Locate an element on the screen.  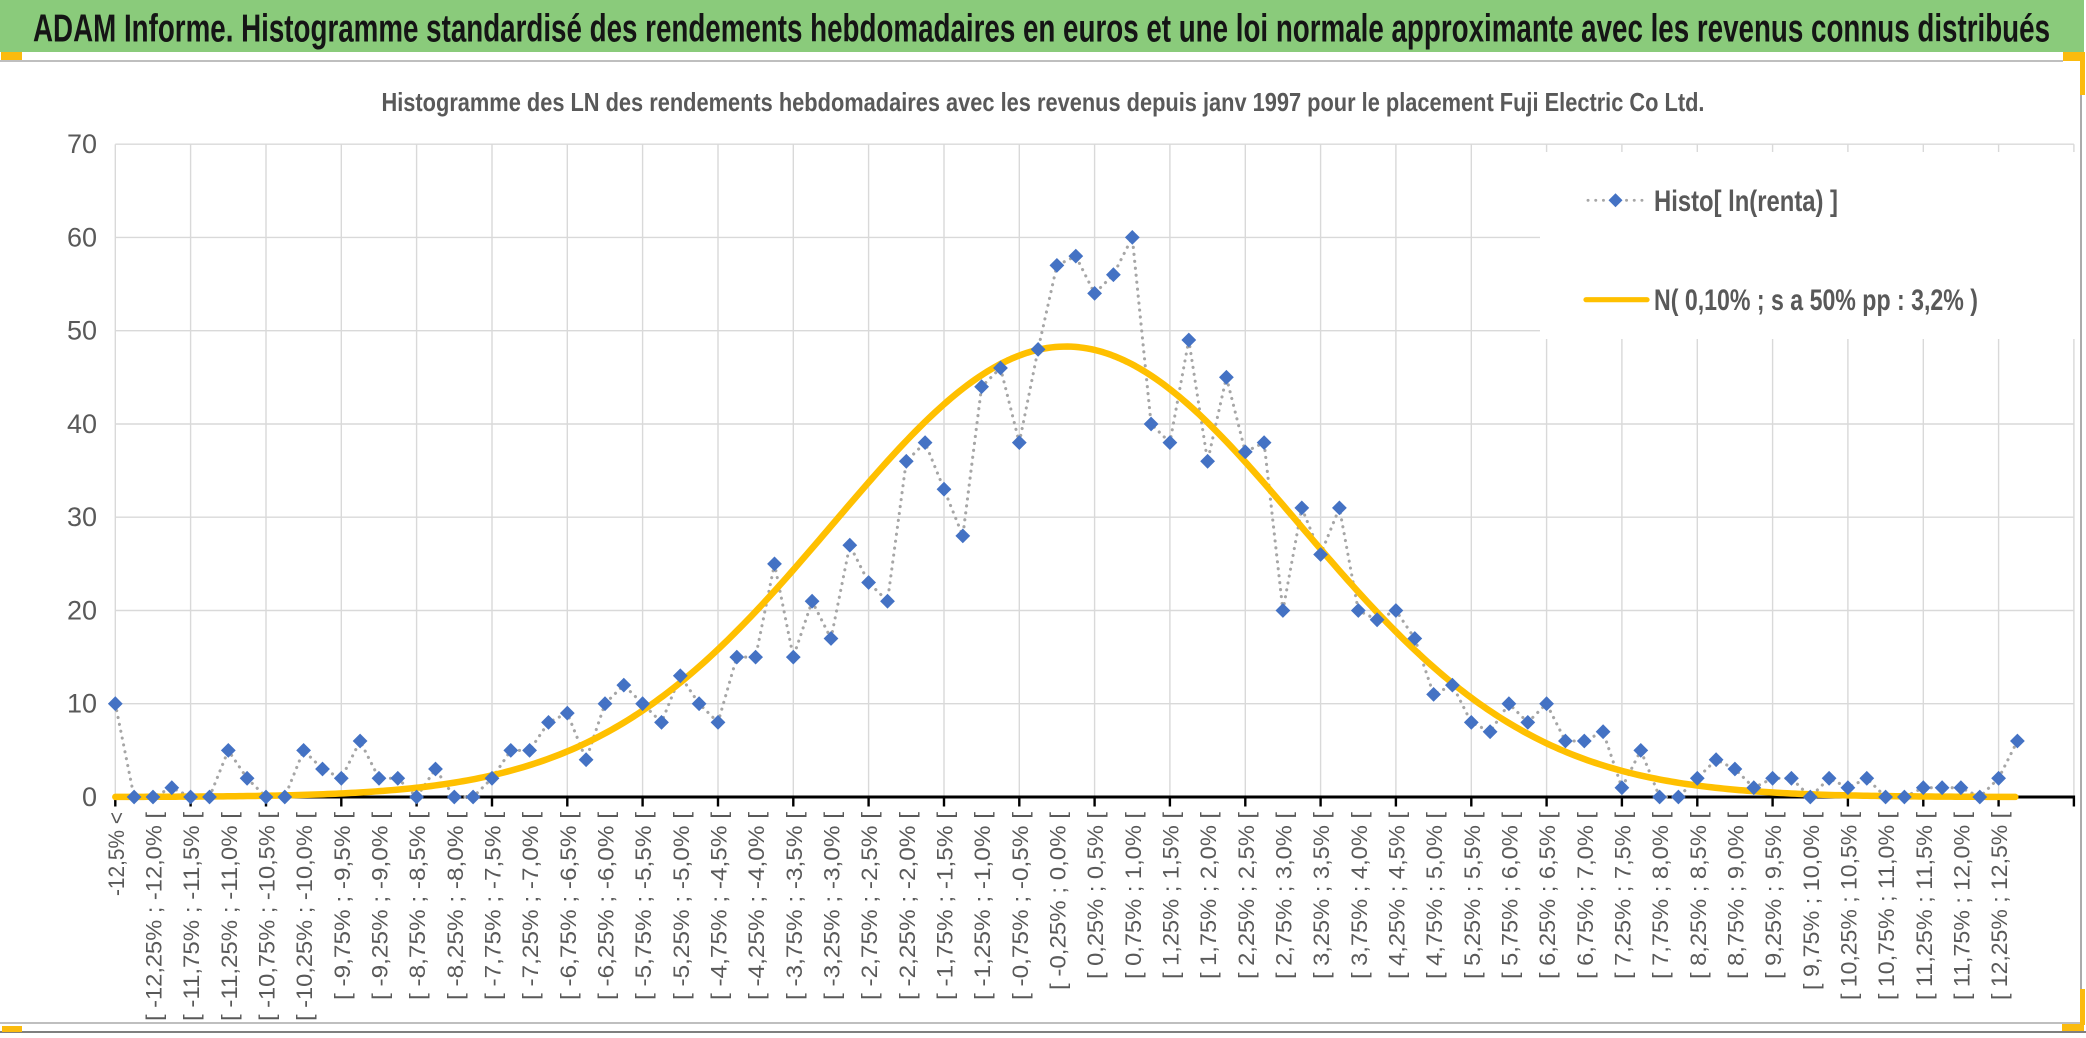
svg-text: [ 3,25% ; 3,5% [ is located at coordinates (1321, 895).